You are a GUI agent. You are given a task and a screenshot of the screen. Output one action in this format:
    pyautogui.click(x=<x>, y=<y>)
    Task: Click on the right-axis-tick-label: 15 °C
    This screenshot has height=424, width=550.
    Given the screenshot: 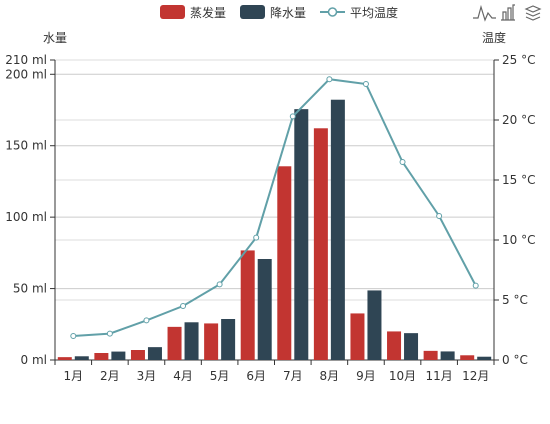 What is the action you would take?
    pyautogui.click(x=518, y=180)
    